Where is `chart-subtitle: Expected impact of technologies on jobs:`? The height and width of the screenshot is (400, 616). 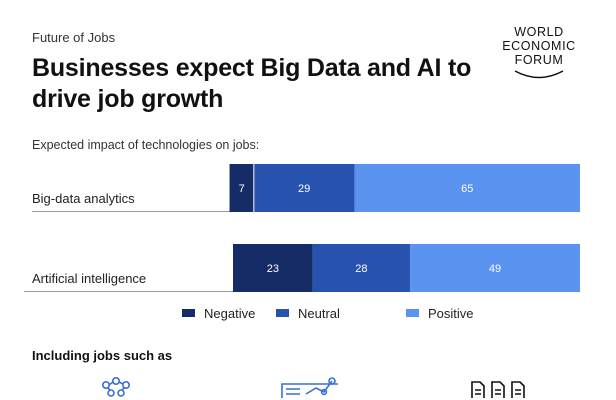 chart-subtitle: Expected impact of technologies on jobs: is located at coordinates (146, 145).